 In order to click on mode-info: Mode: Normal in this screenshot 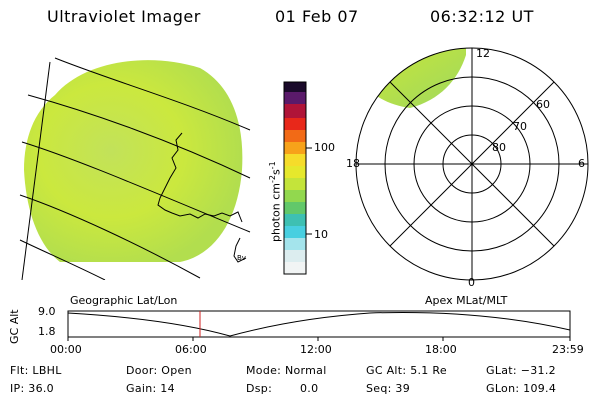, I will do `click(286, 370)`.